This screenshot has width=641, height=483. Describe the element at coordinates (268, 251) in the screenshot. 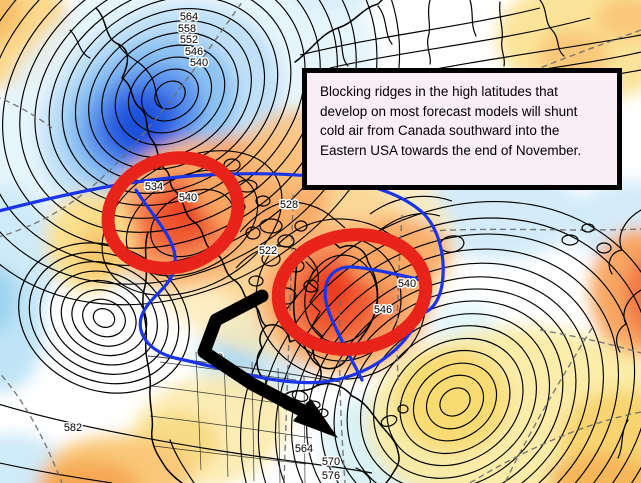

I see `contour-label: 522` at that location.